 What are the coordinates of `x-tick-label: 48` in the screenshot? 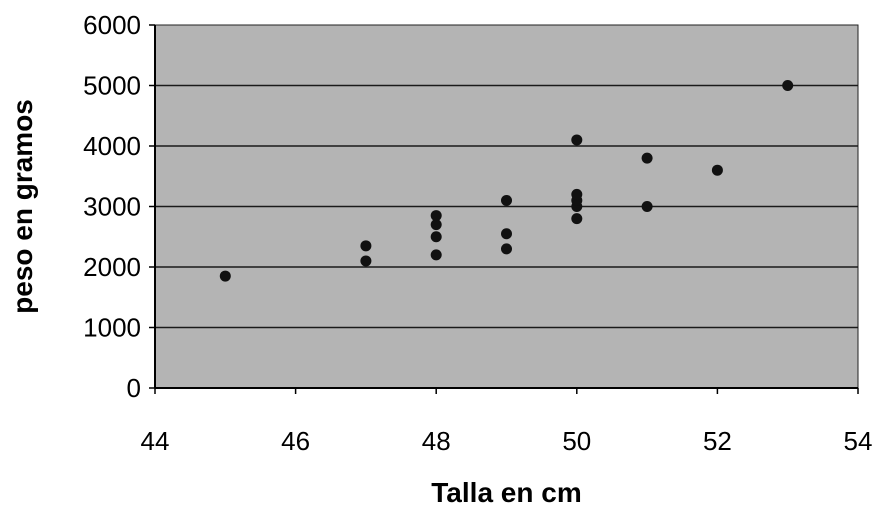 It's located at (436, 441).